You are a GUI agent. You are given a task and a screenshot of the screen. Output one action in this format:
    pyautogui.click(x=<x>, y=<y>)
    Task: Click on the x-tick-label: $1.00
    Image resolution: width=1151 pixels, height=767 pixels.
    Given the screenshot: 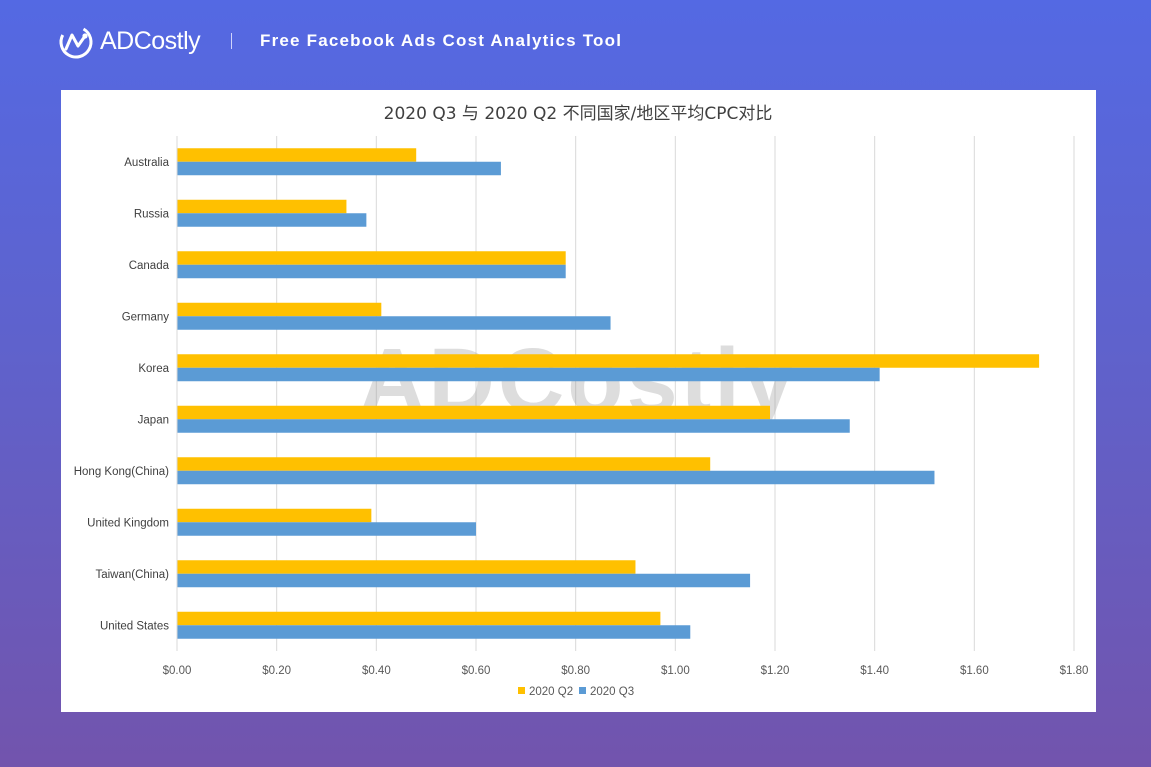 What is the action you would take?
    pyautogui.click(x=675, y=671)
    